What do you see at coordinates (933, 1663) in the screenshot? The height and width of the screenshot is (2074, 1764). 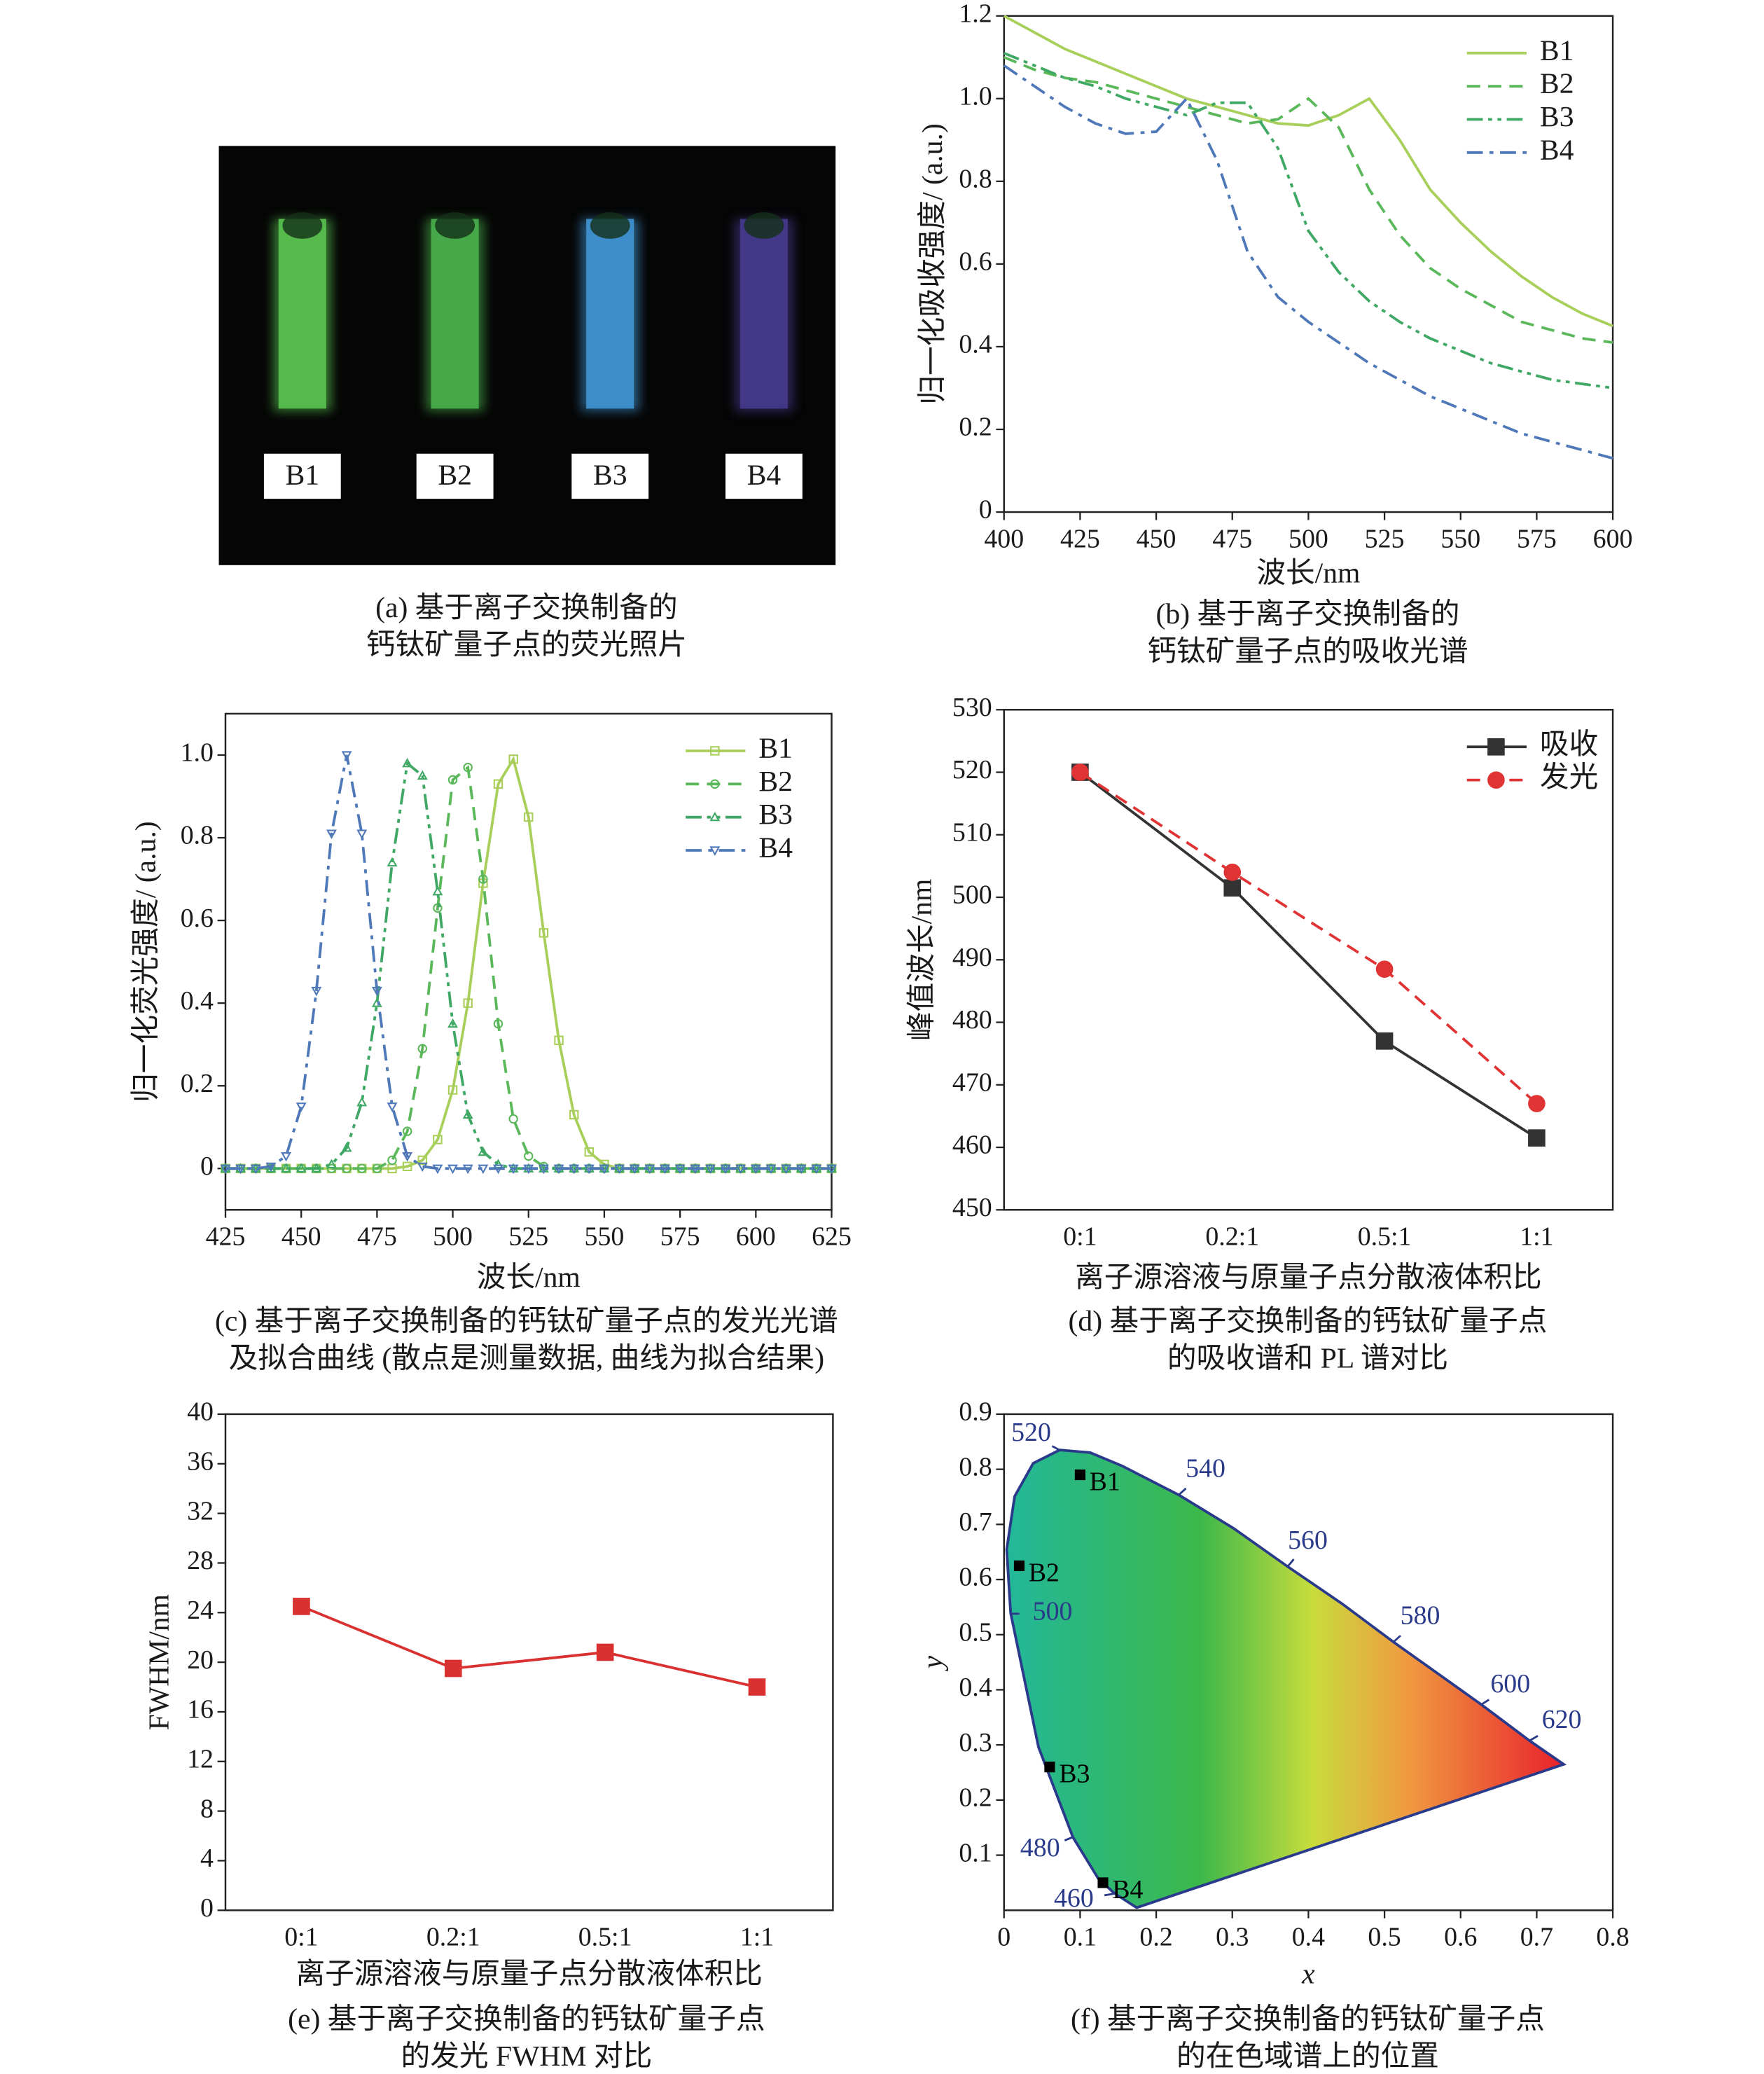 I see `y-axis-label: y` at bounding box center [933, 1663].